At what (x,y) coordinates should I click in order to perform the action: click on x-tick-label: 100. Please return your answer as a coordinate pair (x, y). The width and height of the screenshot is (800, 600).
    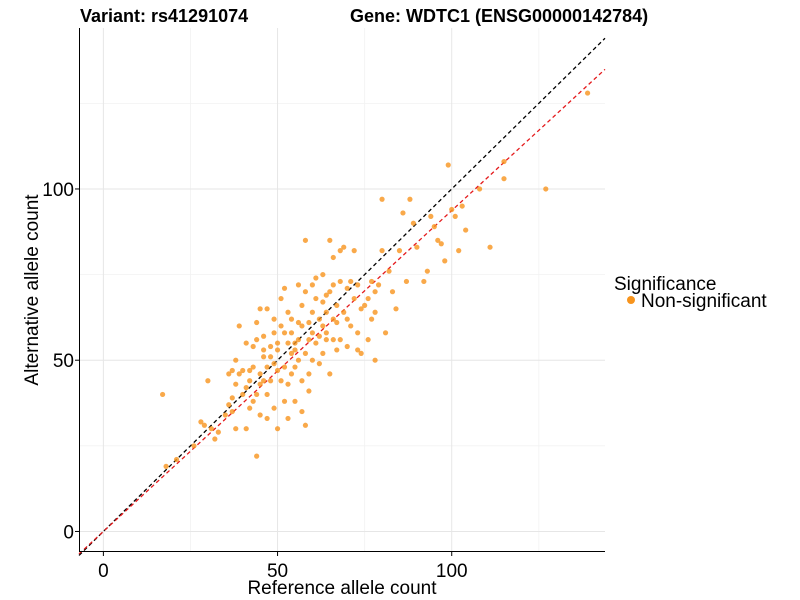
    Looking at the image, I should click on (452, 571).